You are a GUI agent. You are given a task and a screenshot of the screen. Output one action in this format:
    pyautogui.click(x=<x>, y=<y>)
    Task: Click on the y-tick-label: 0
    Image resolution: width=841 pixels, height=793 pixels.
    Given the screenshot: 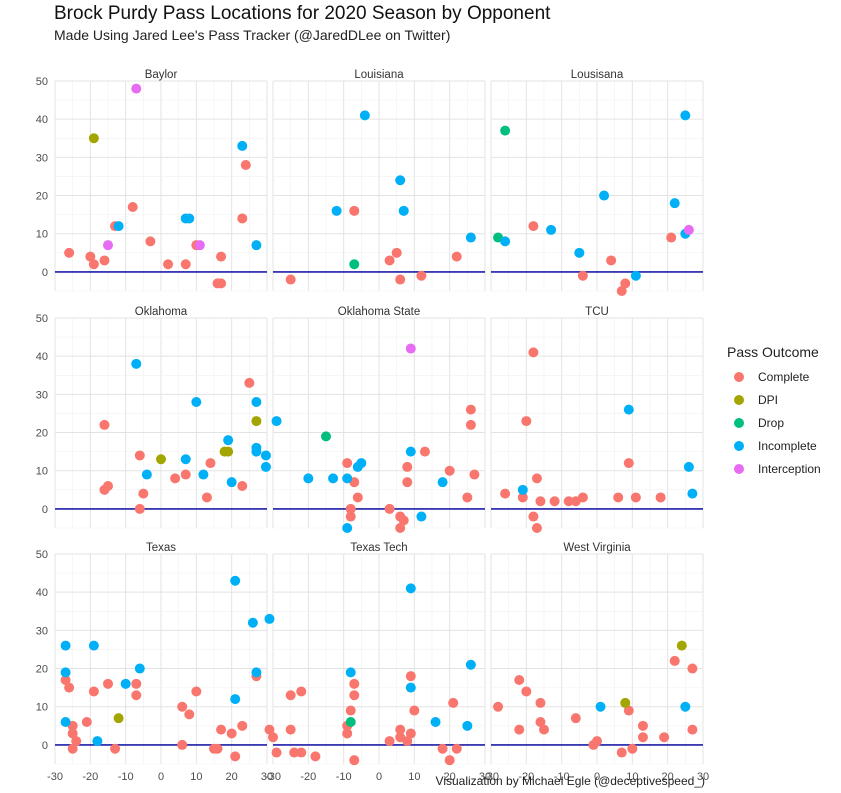 What is the action you would take?
    pyautogui.click(x=45, y=746)
    